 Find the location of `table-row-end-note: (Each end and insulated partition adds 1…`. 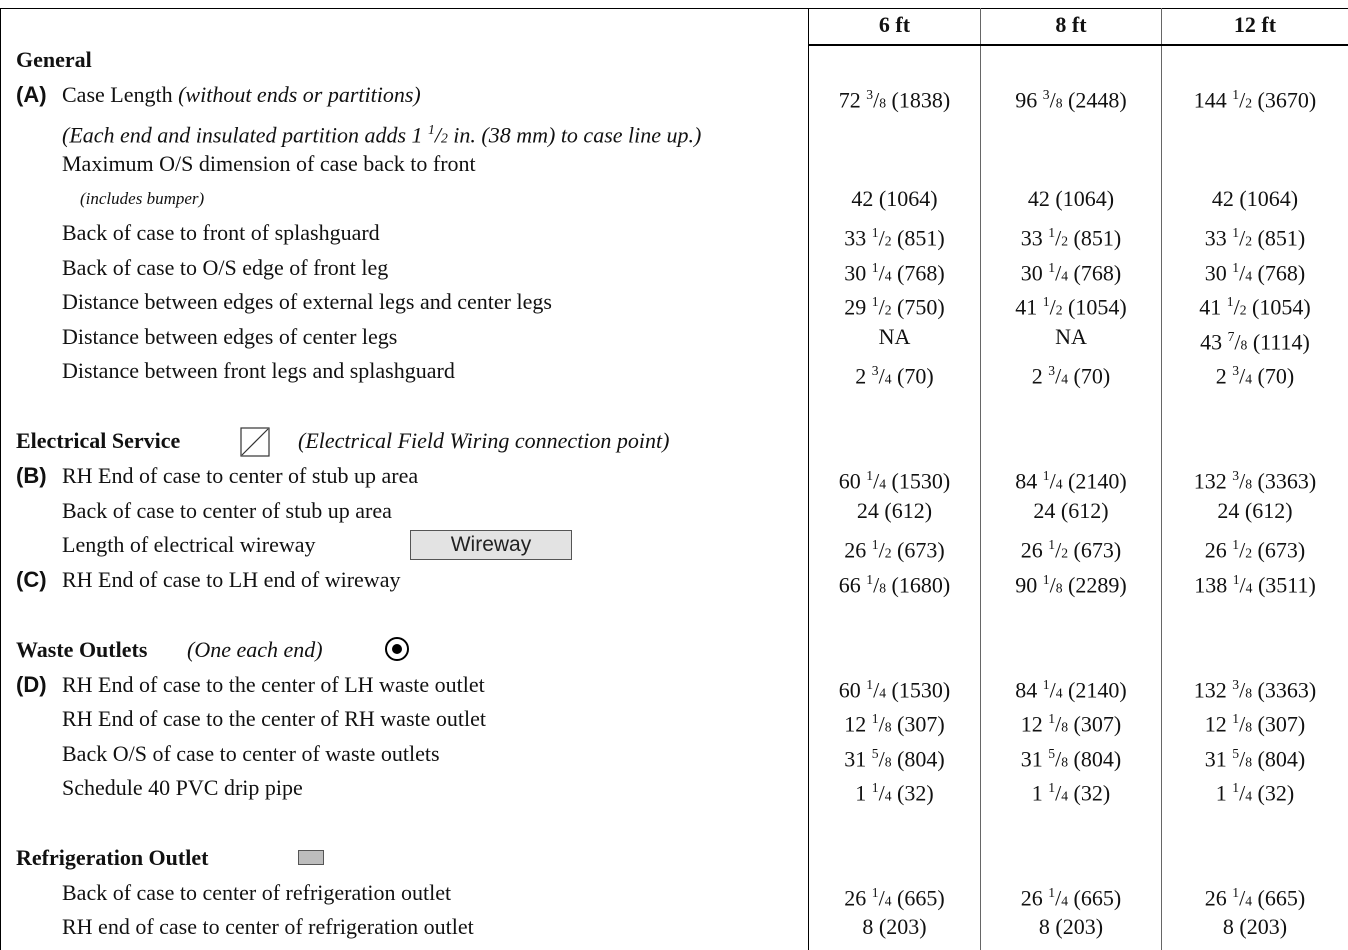

table-row-end-note: (Each end and insulated partition adds 1… is located at coordinates (674, 130).